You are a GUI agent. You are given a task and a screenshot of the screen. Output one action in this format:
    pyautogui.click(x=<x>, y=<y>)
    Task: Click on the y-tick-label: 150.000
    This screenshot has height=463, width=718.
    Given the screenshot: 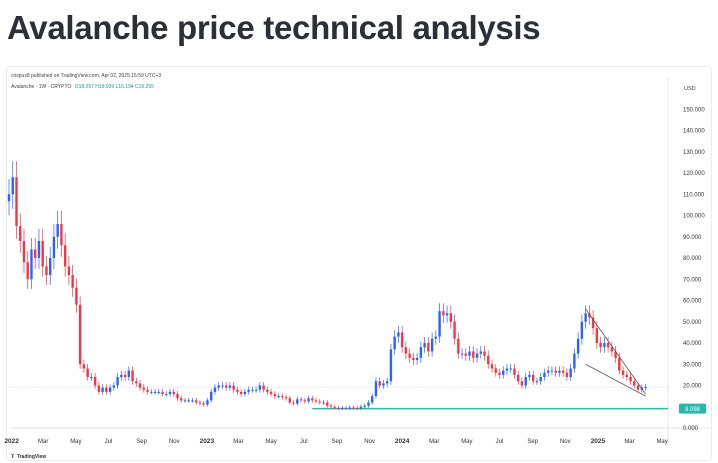 What is the action you would take?
    pyautogui.click(x=694, y=110)
    